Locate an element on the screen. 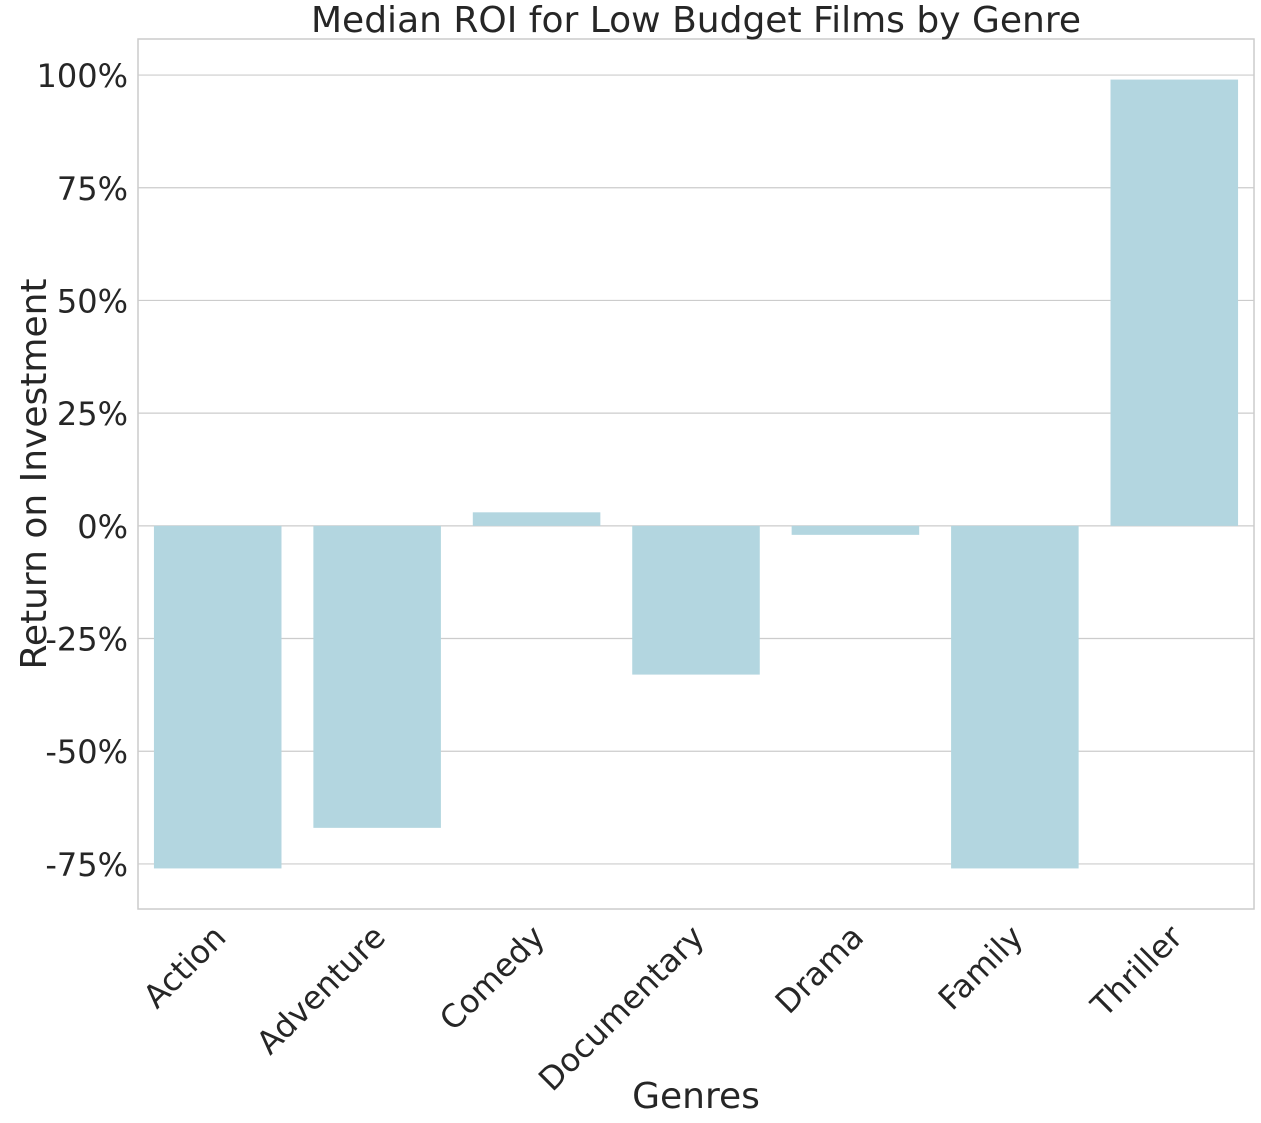 This screenshot has height=1123, width=1261. y-tick-label: 50% is located at coordinates (92, 301).